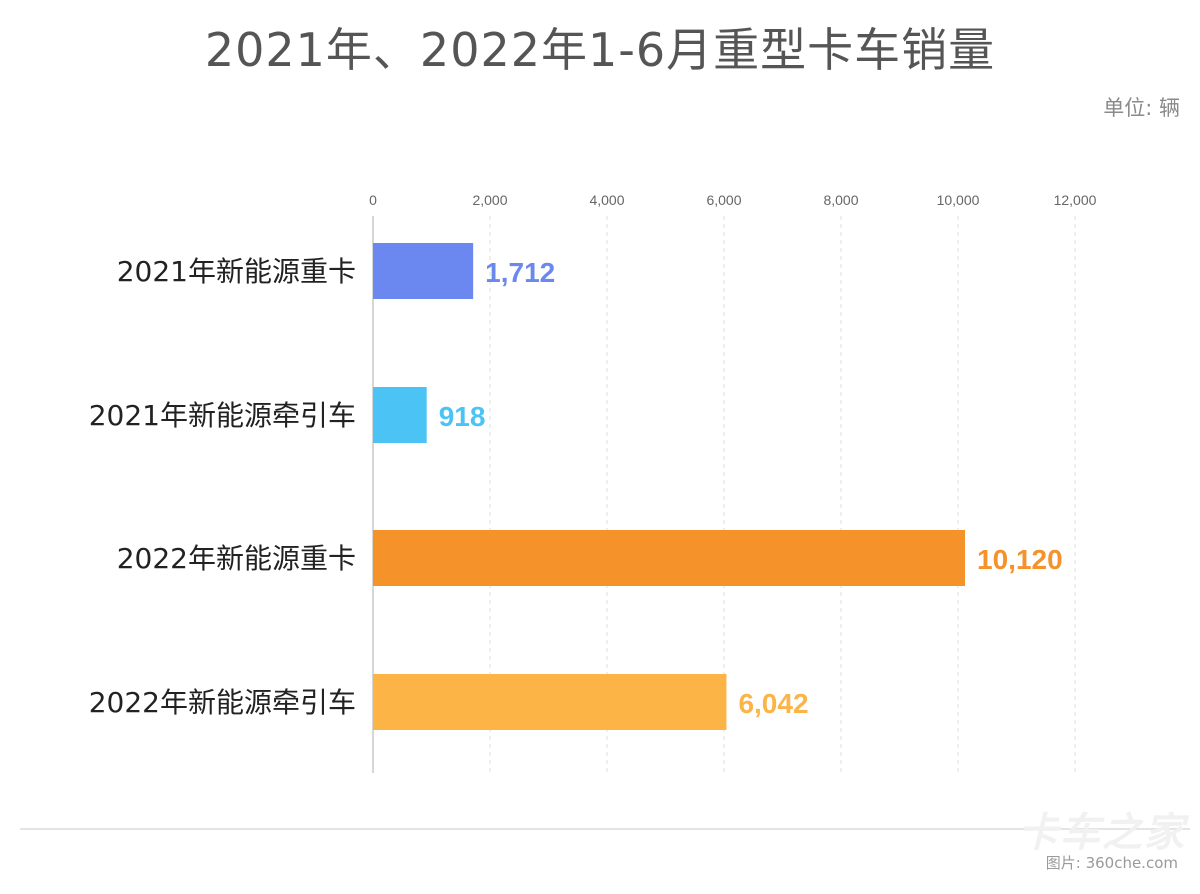 Image resolution: width=1200 pixels, height=894 pixels. What do you see at coordinates (773, 703) in the screenshot?
I see `data-label: 6,042` at bounding box center [773, 703].